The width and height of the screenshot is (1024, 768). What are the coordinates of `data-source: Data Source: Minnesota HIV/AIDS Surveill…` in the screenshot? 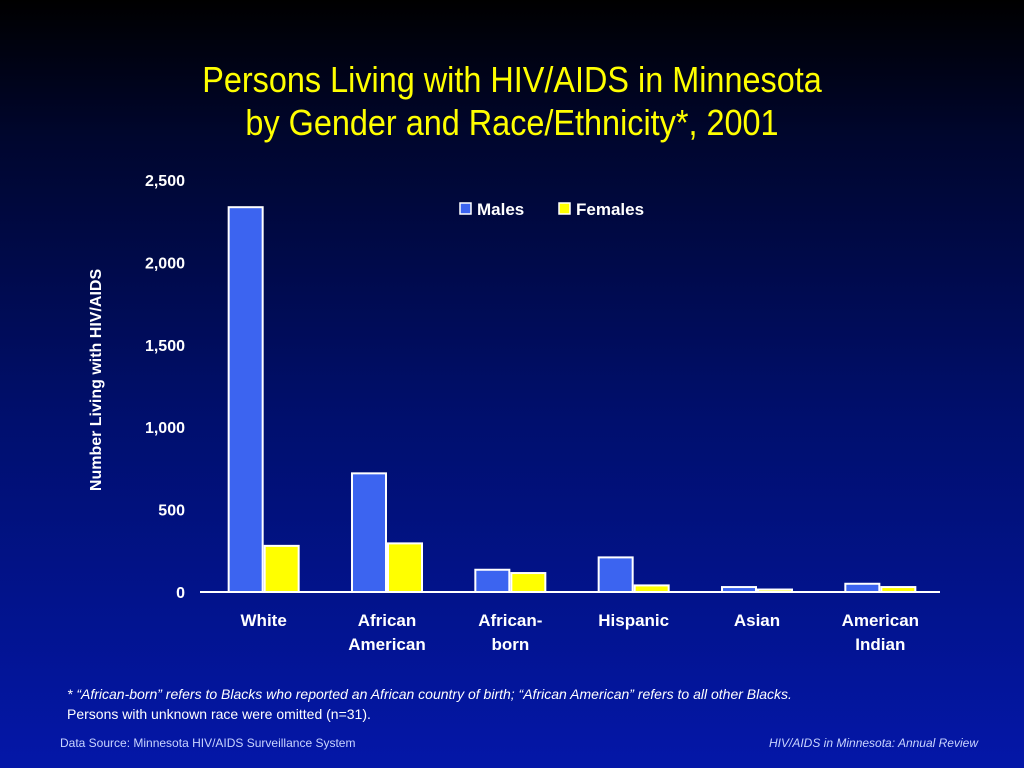 It's located at (208, 743).